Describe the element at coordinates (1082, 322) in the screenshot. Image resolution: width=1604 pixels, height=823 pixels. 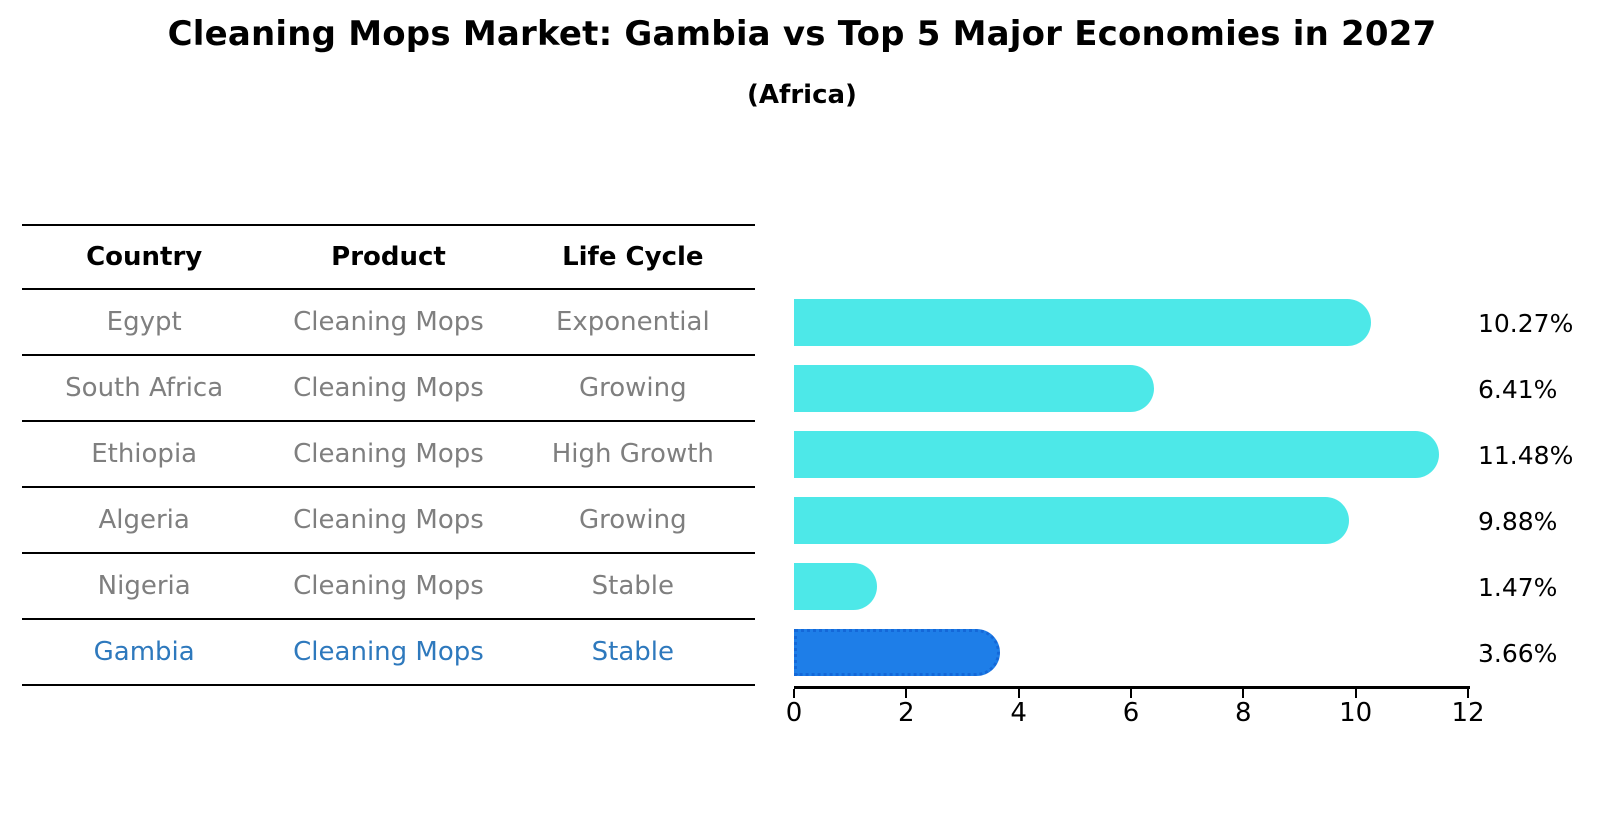
I see `bar-egypt` at that location.